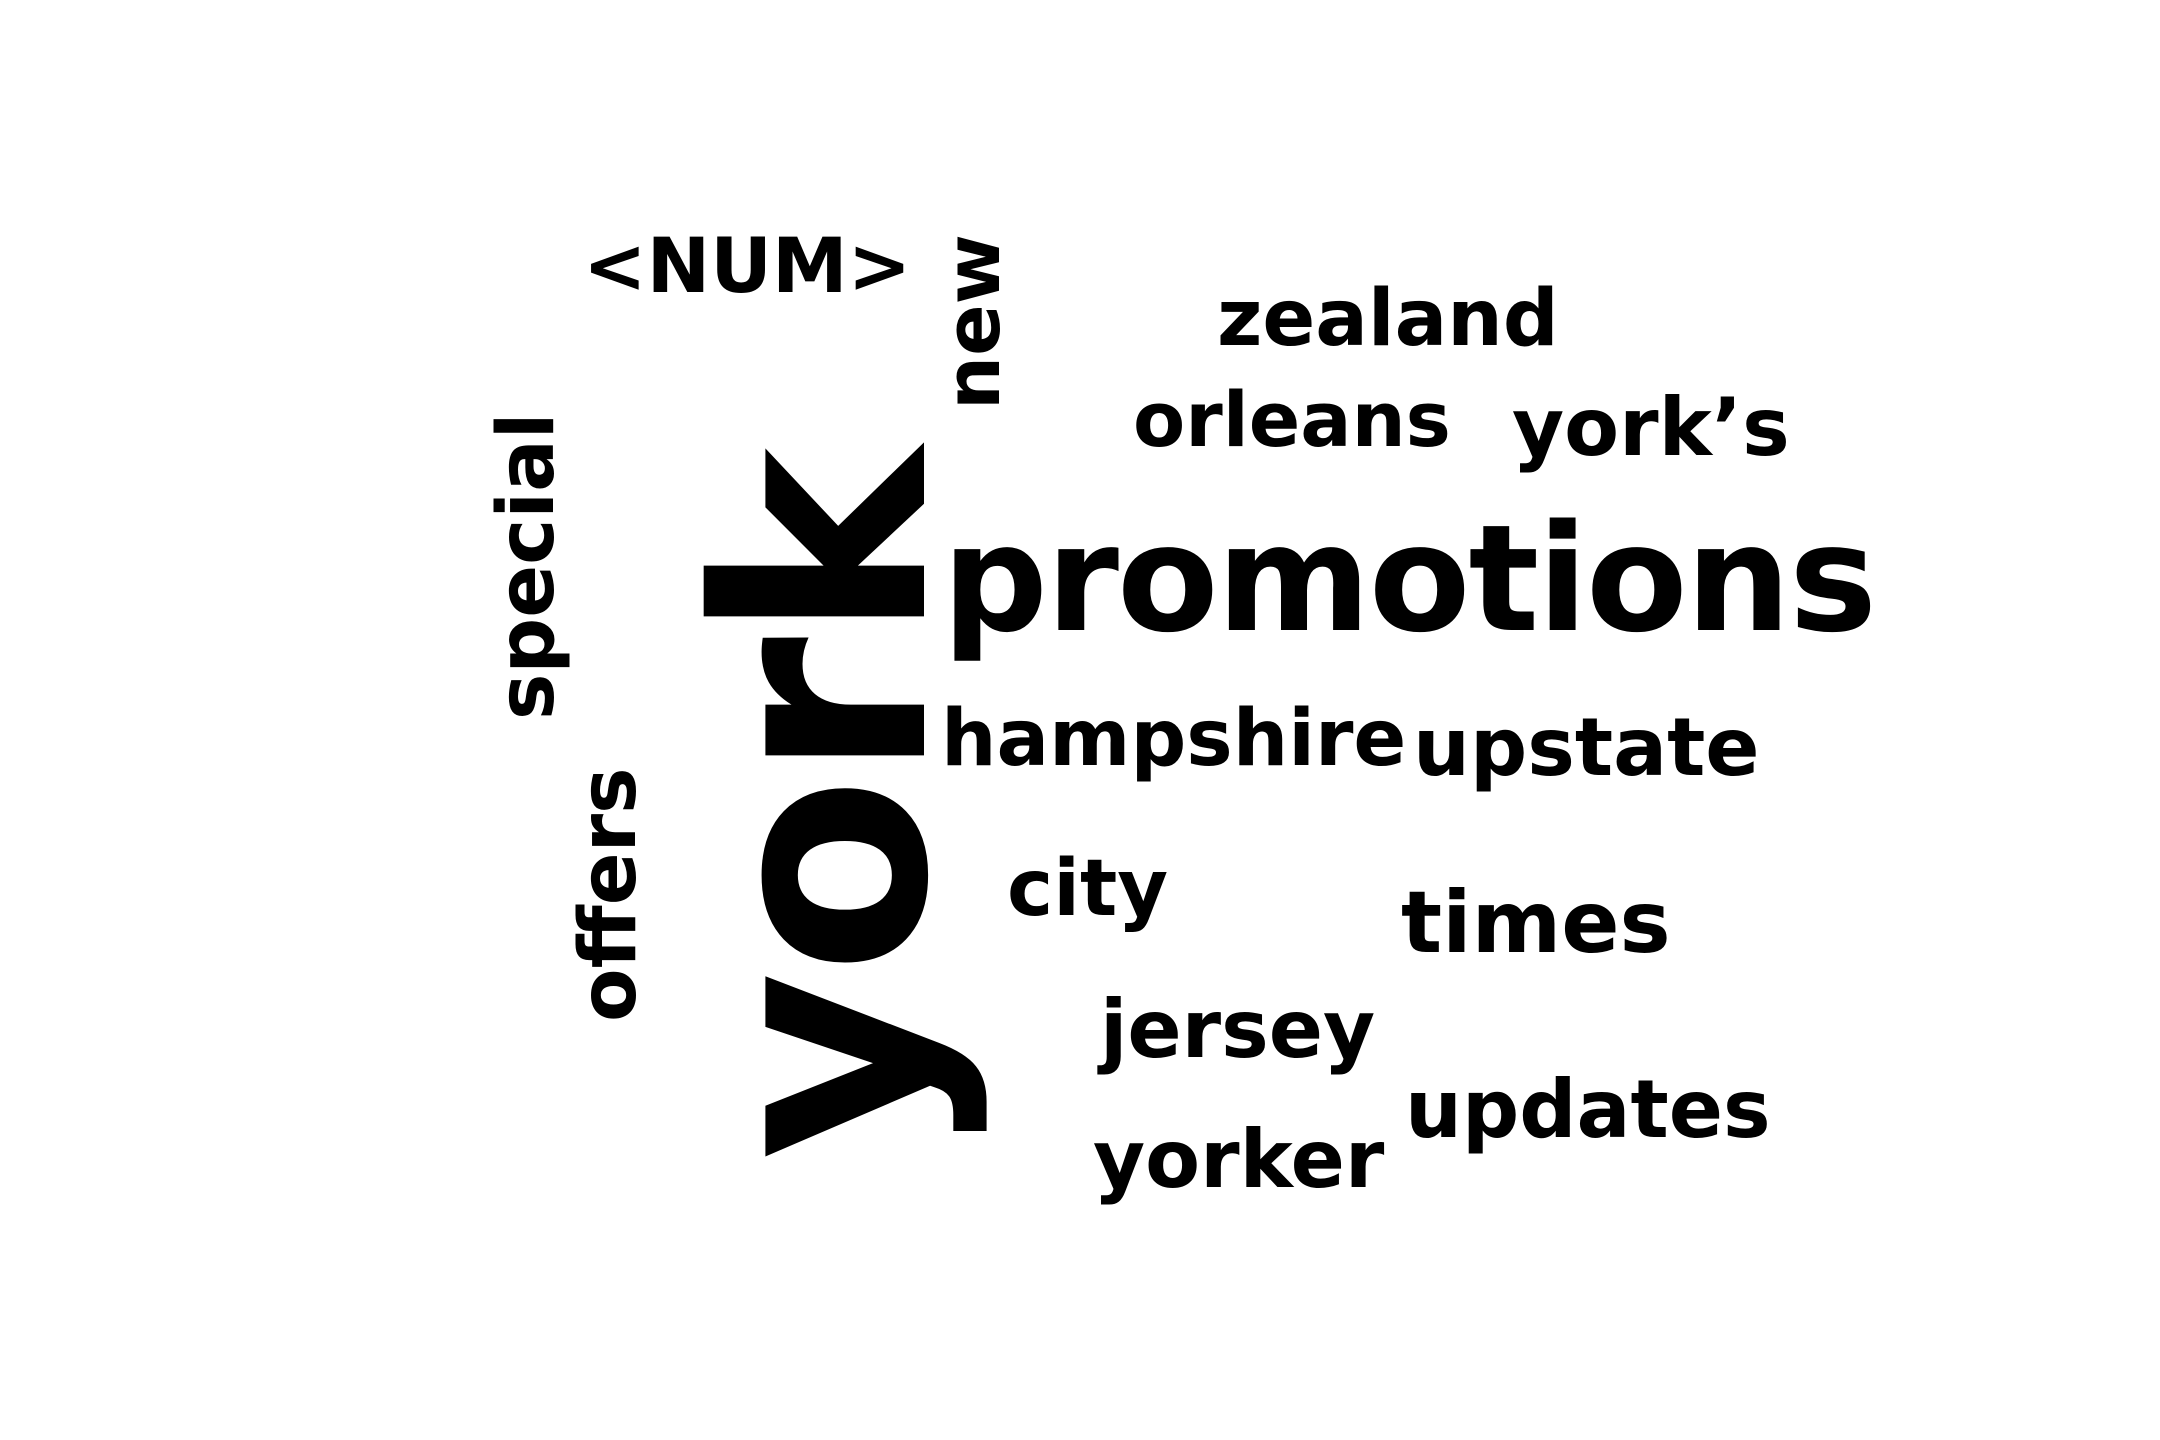  What do you see at coordinates (1238, 1029) in the screenshot?
I see `word-jersey: jersey` at bounding box center [1238, 1029].